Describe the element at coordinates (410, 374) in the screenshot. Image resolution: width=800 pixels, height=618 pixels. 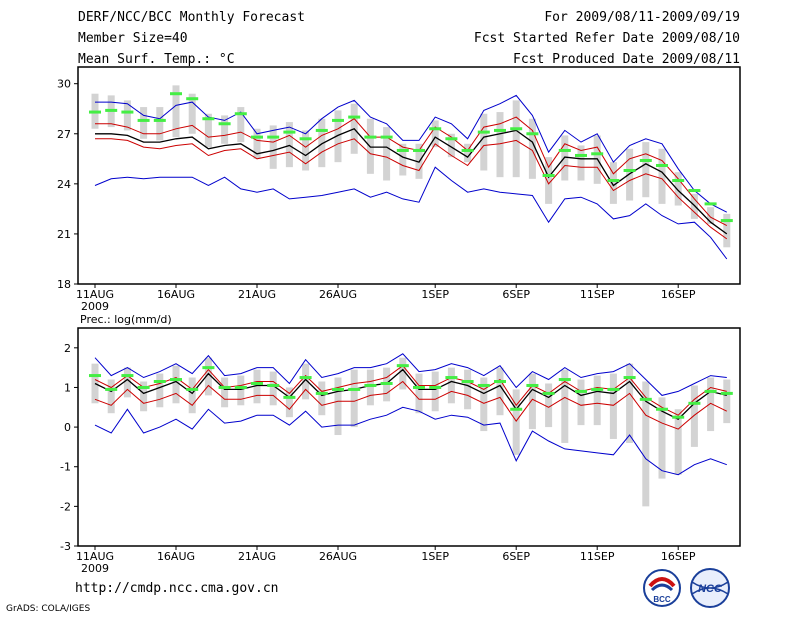
I see `precip-max-line` at that location.